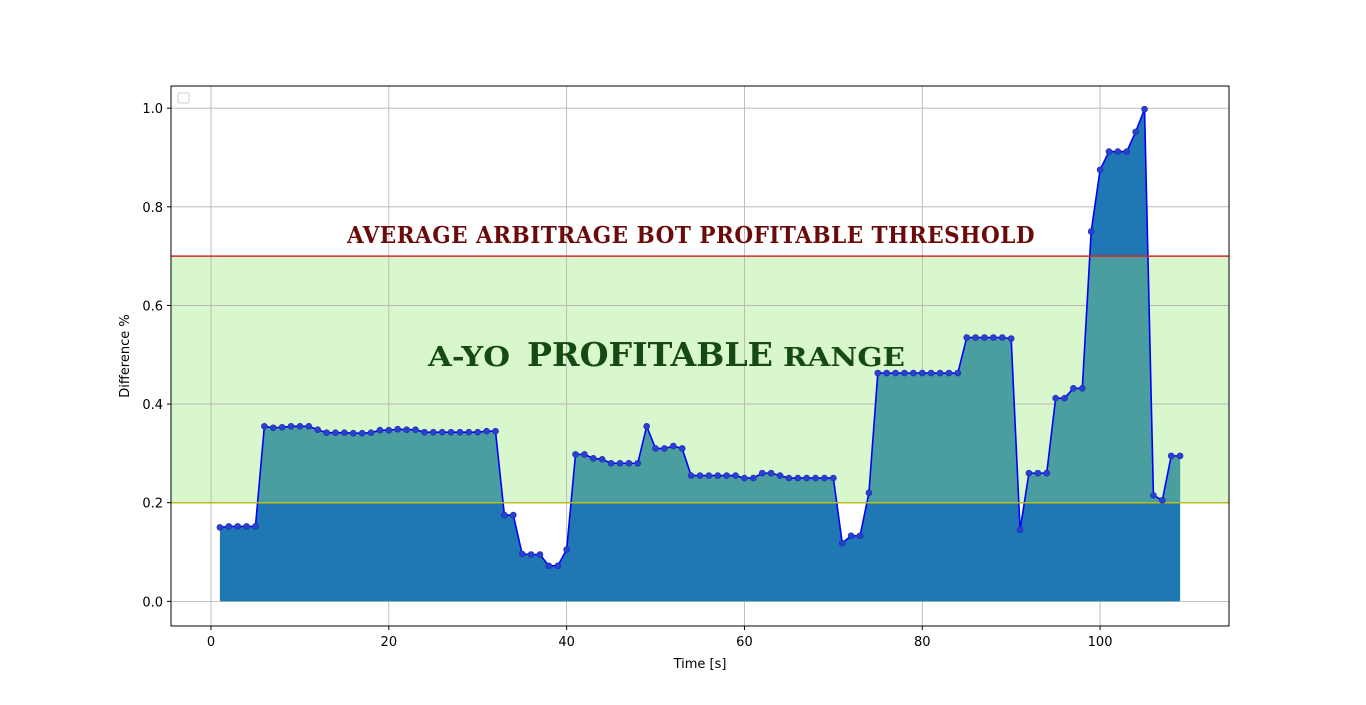 The image size is (1366, 705). Describe the element at coordinates (152, 109) in the screenshot. I see `y-tick-label: 1.0` at that location.